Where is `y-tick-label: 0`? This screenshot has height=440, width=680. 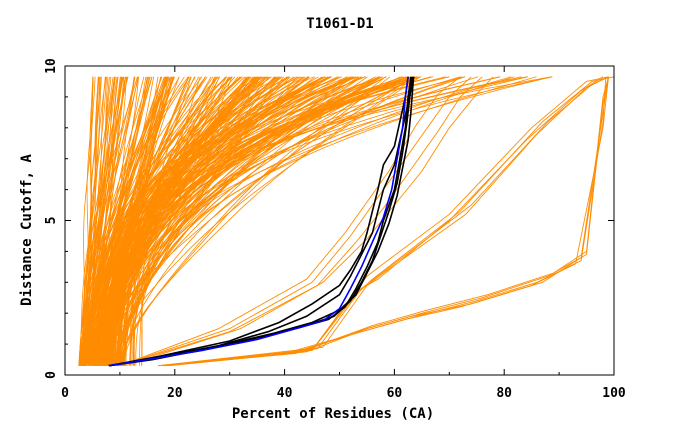
y-tick-label: 0 is located at coordinates (51, 375).